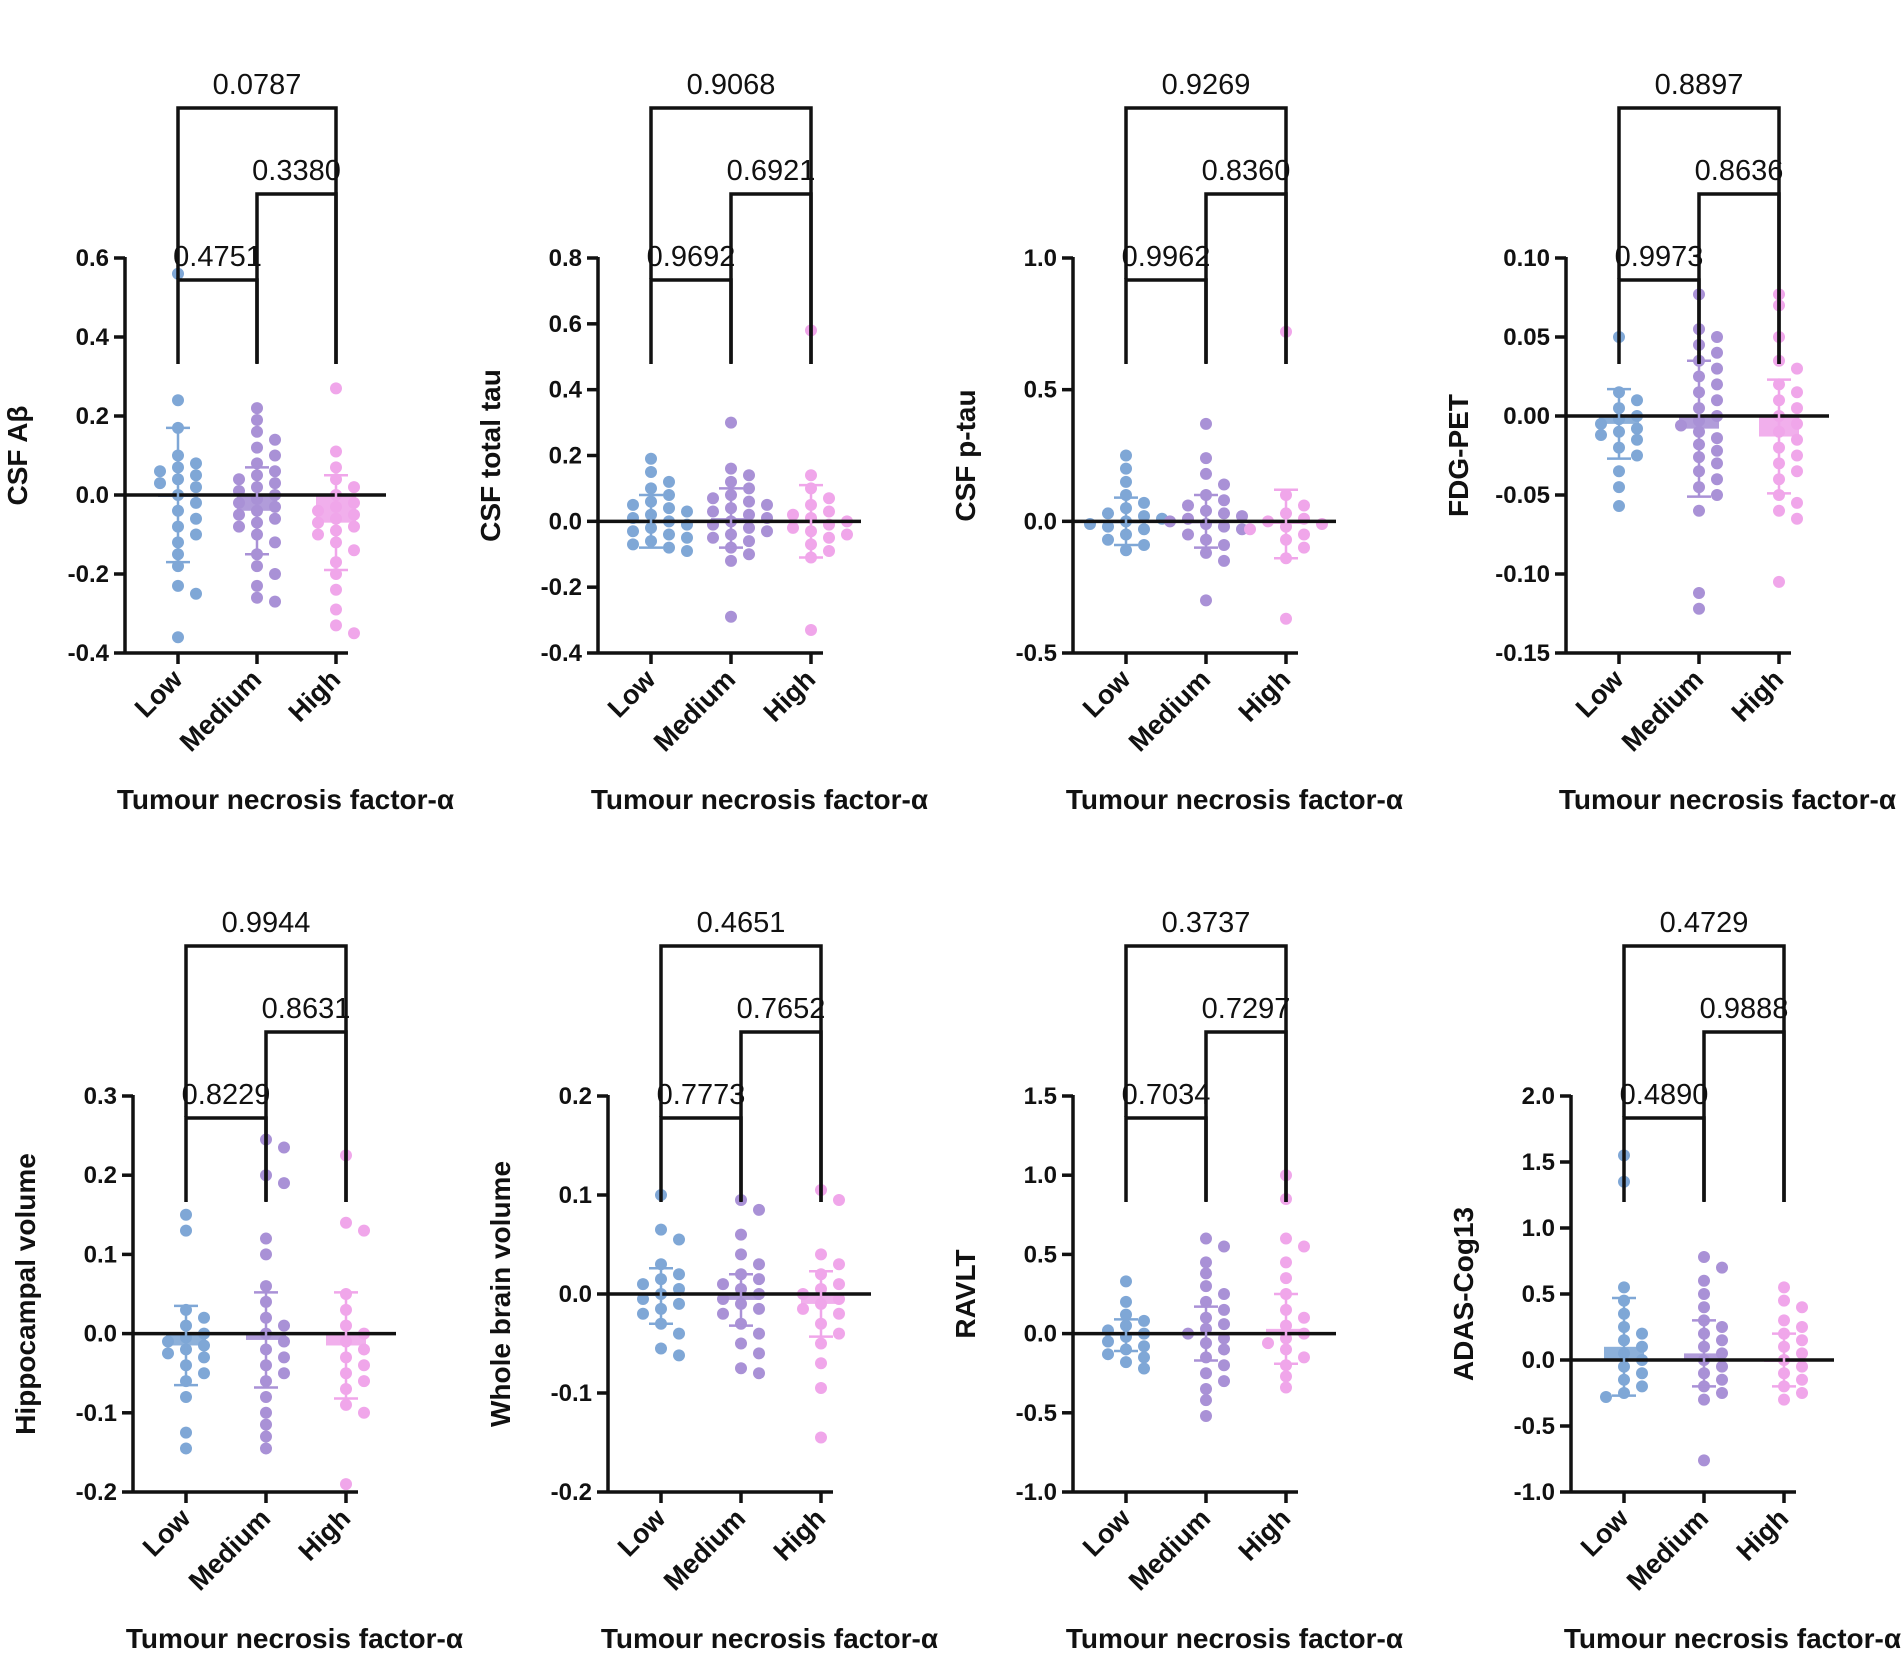 The height and width of the screenshot is (1669, 1902). What do you see at coordinates (1600, 693) in the screenshot?
I see `category-label-low: Low` at bounding box center [1600, 693].